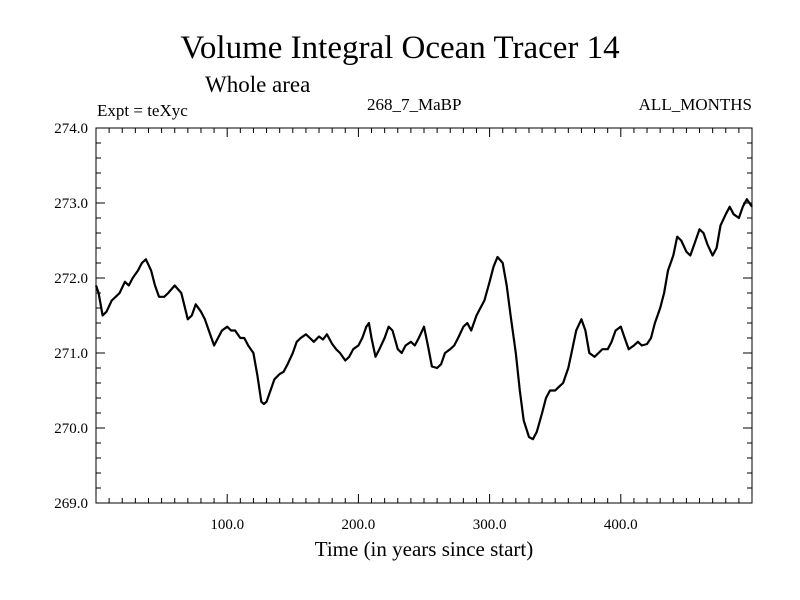 This screenshot has width=800, height=600. Describe the element at coordinates (227, 525) in the screenshot. I see `x-tick-label: 100.0` at that location.